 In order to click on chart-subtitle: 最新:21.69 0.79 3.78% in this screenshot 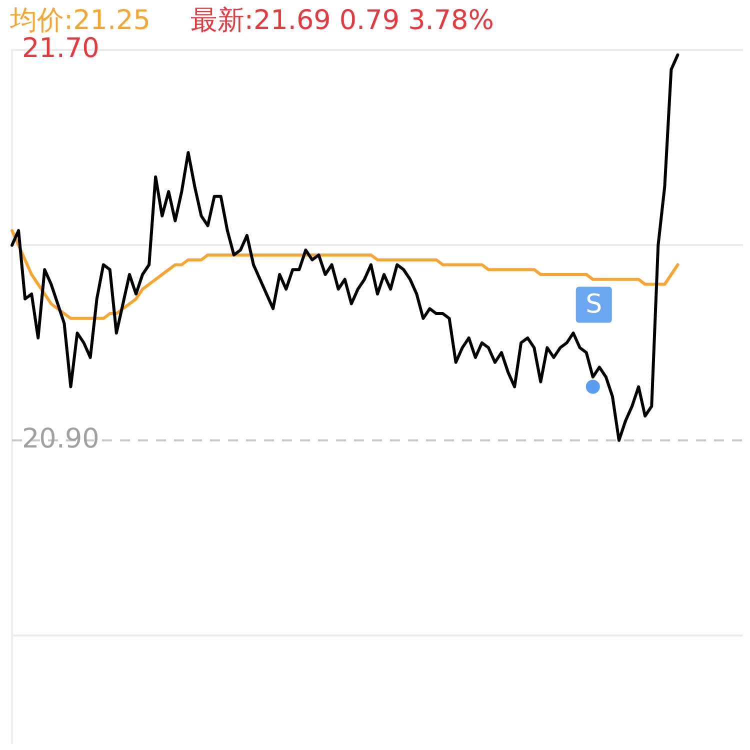, I will do `click(342, 20)`.